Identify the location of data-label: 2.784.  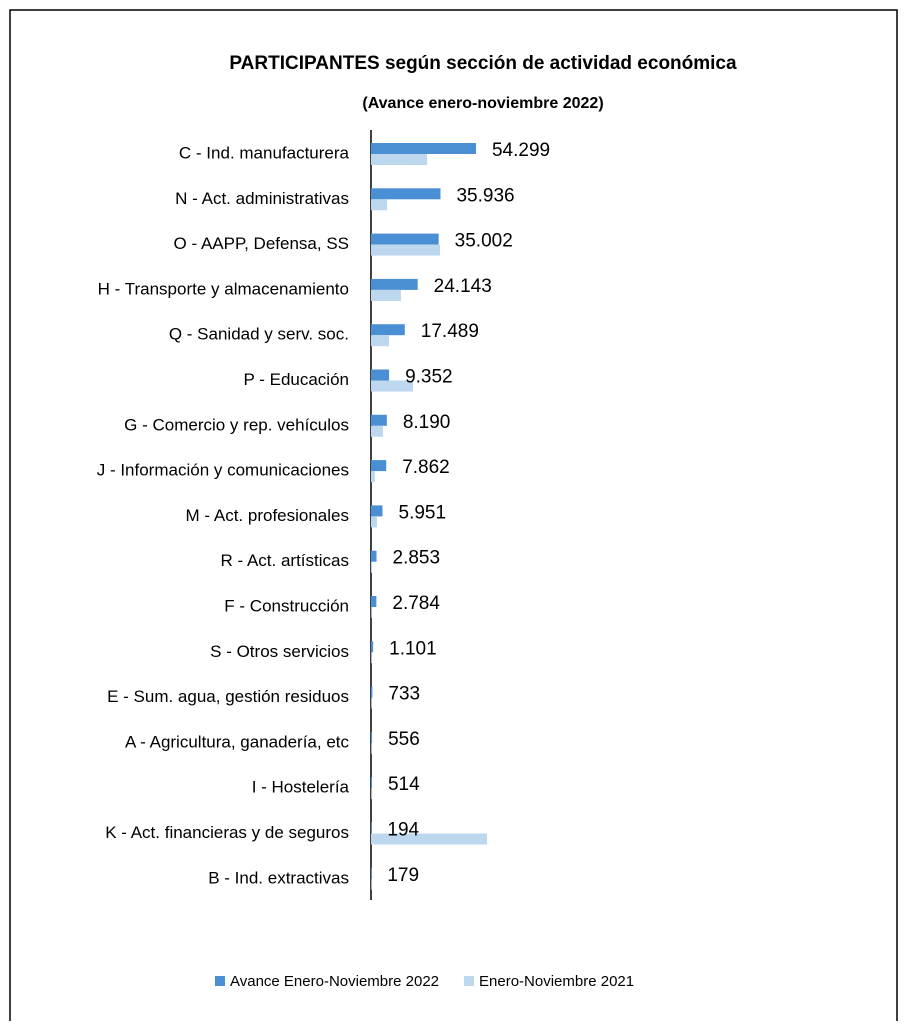
(416, 603).